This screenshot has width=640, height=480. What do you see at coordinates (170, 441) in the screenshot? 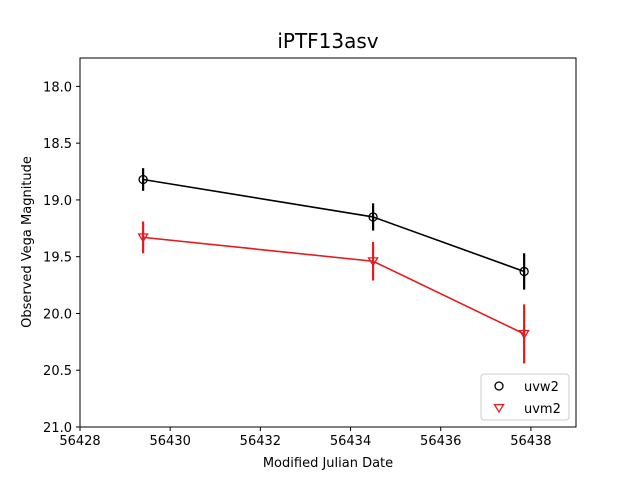
I see `x-tick-label: 56430` at bounding box center [170, 441].